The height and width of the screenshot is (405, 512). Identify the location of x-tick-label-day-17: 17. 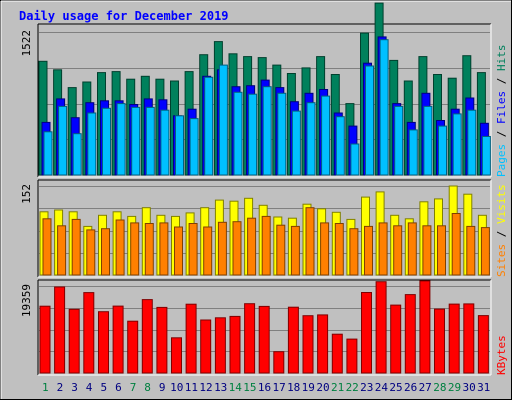
(278, 387).